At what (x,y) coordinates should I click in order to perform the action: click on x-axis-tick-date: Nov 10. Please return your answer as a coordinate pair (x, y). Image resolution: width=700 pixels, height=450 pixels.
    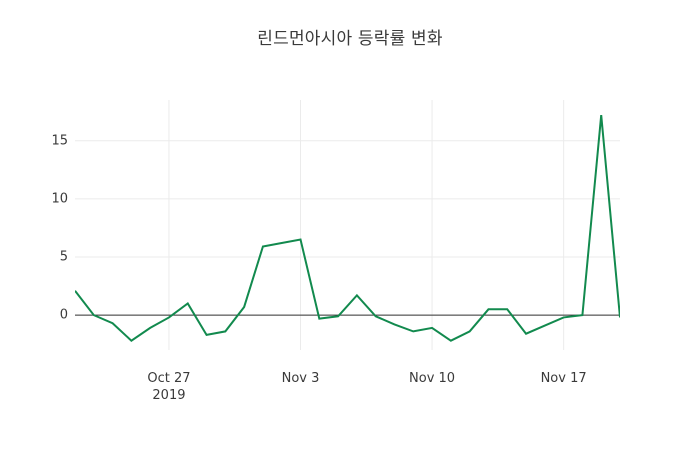
    Looking at the image, I should click on (432, 378).